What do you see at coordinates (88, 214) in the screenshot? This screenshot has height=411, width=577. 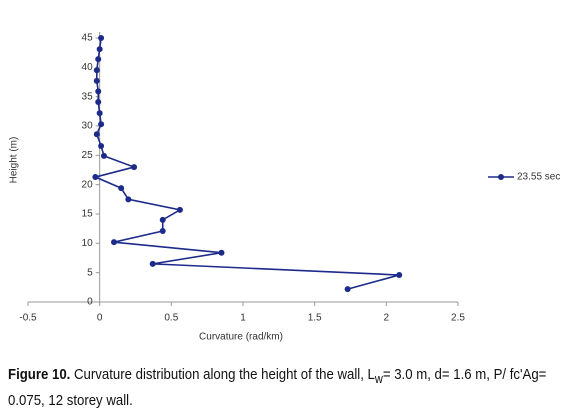 I see `y-tick-label: 15` at bounding box center [88, 214].